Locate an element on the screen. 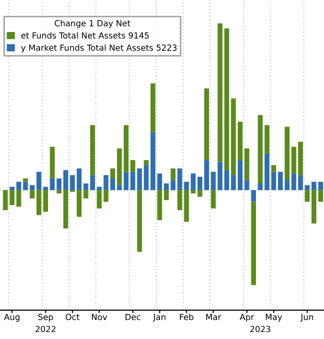 This screenshot has height=339, width=324. x-tick-label: Oct is located at coordinates (73, 317).